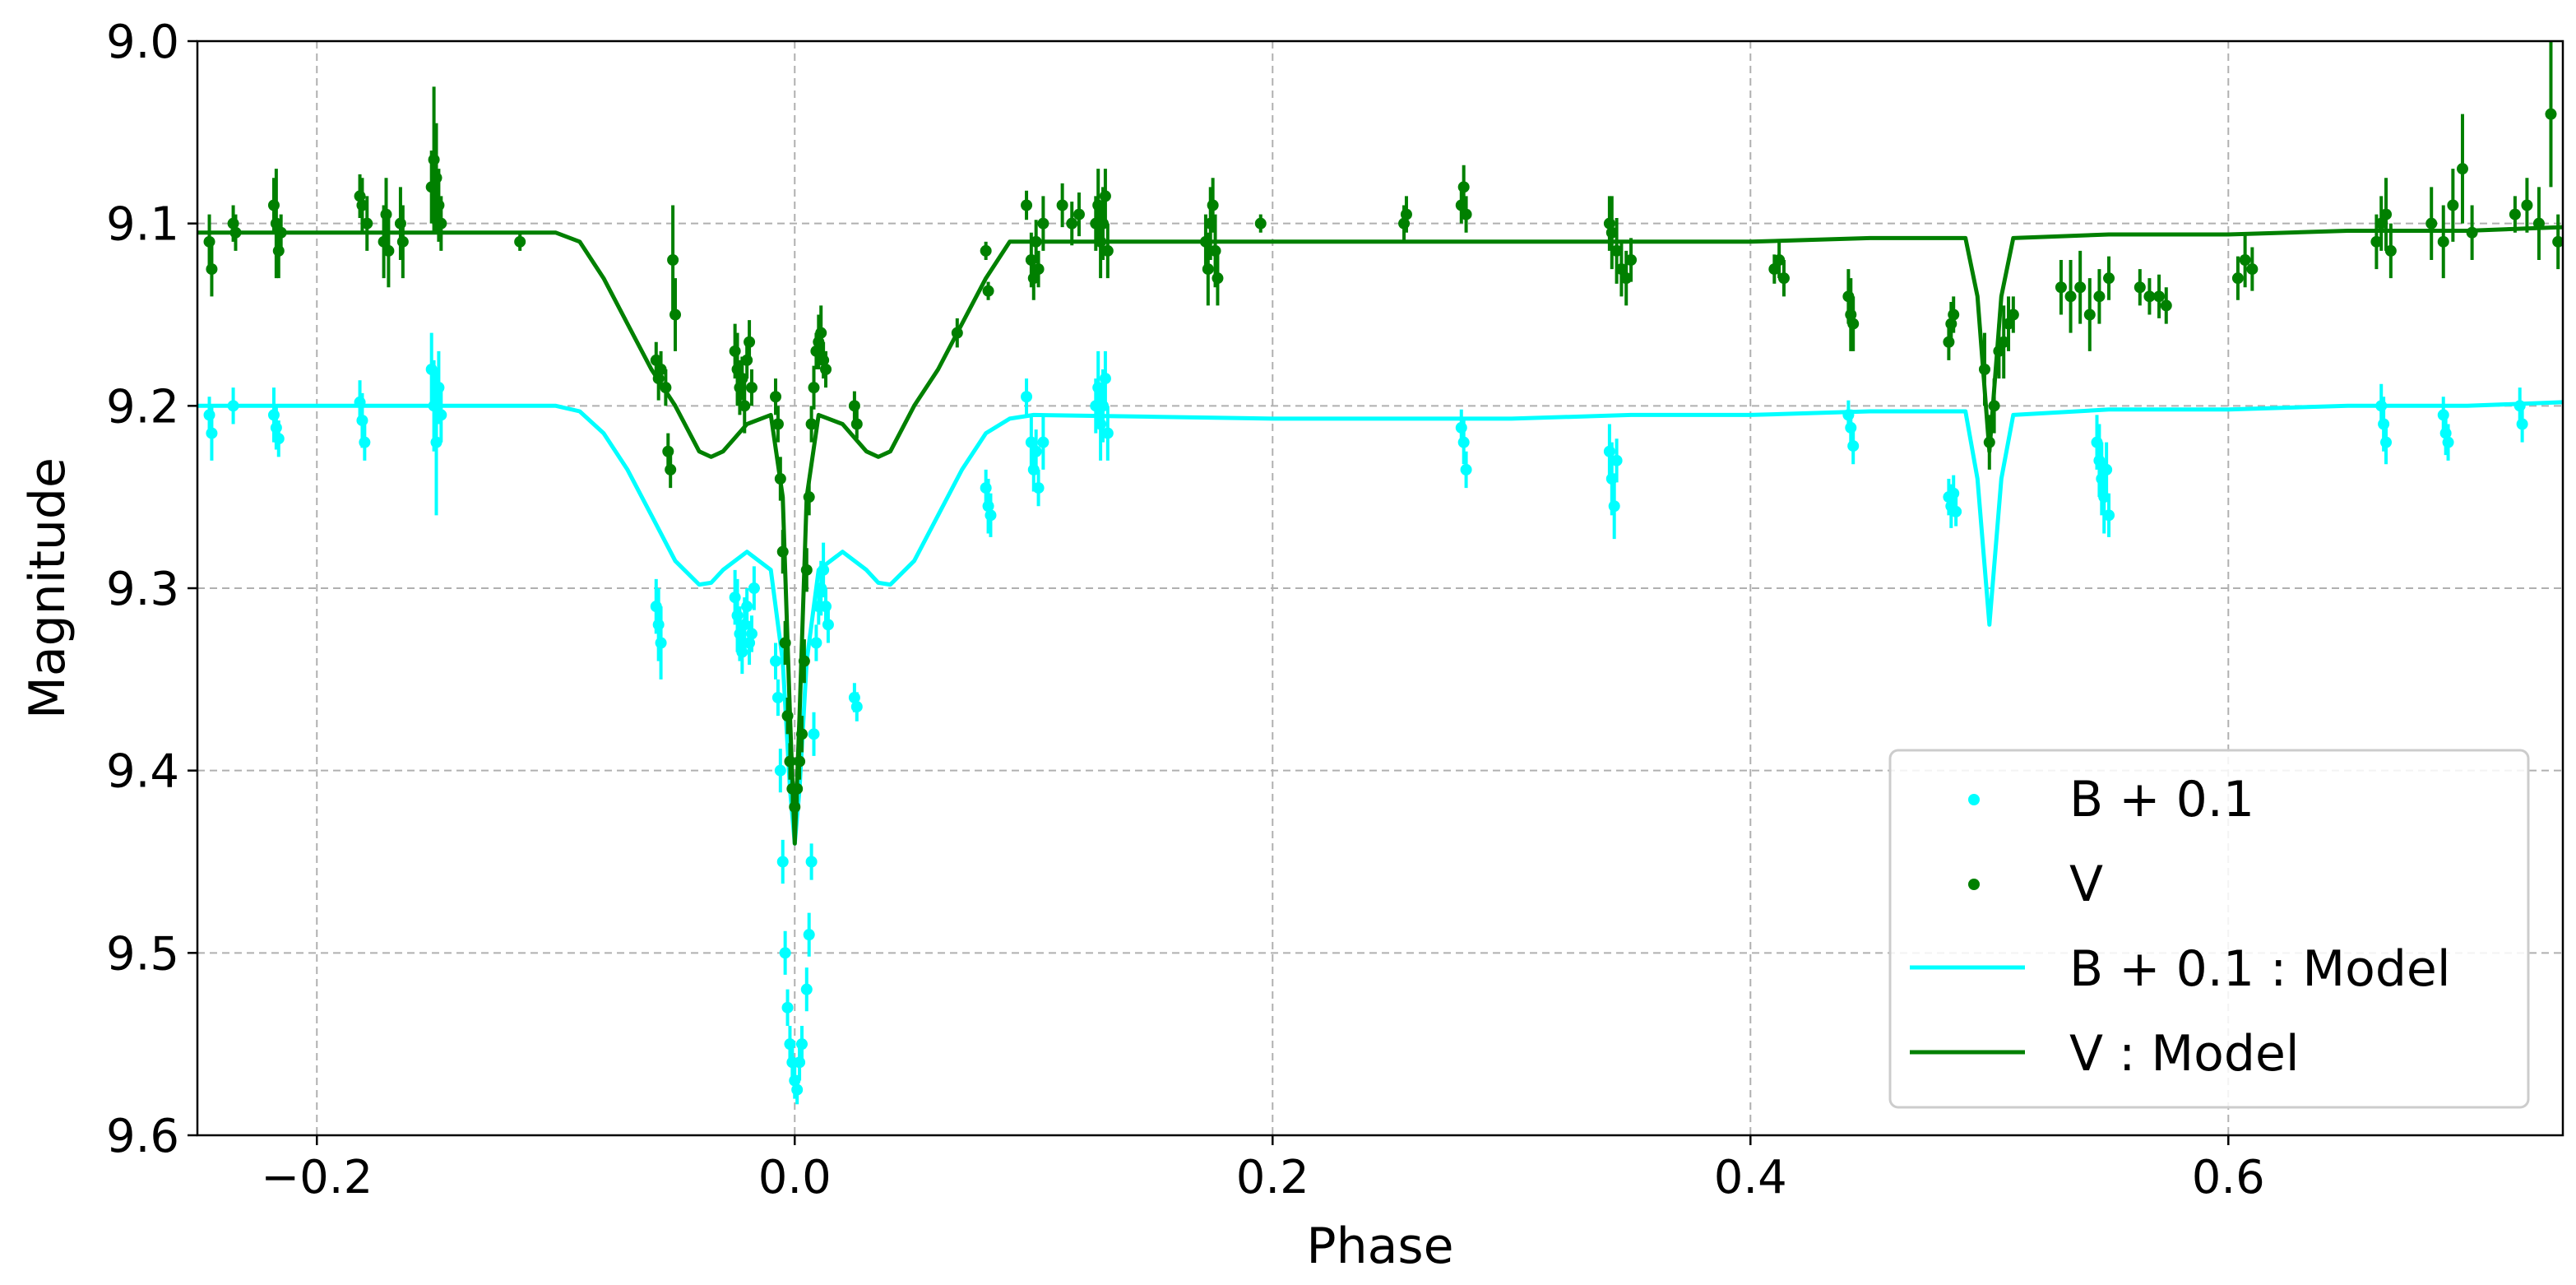  I want to click on legend-marker-v, so click(1974, 884).